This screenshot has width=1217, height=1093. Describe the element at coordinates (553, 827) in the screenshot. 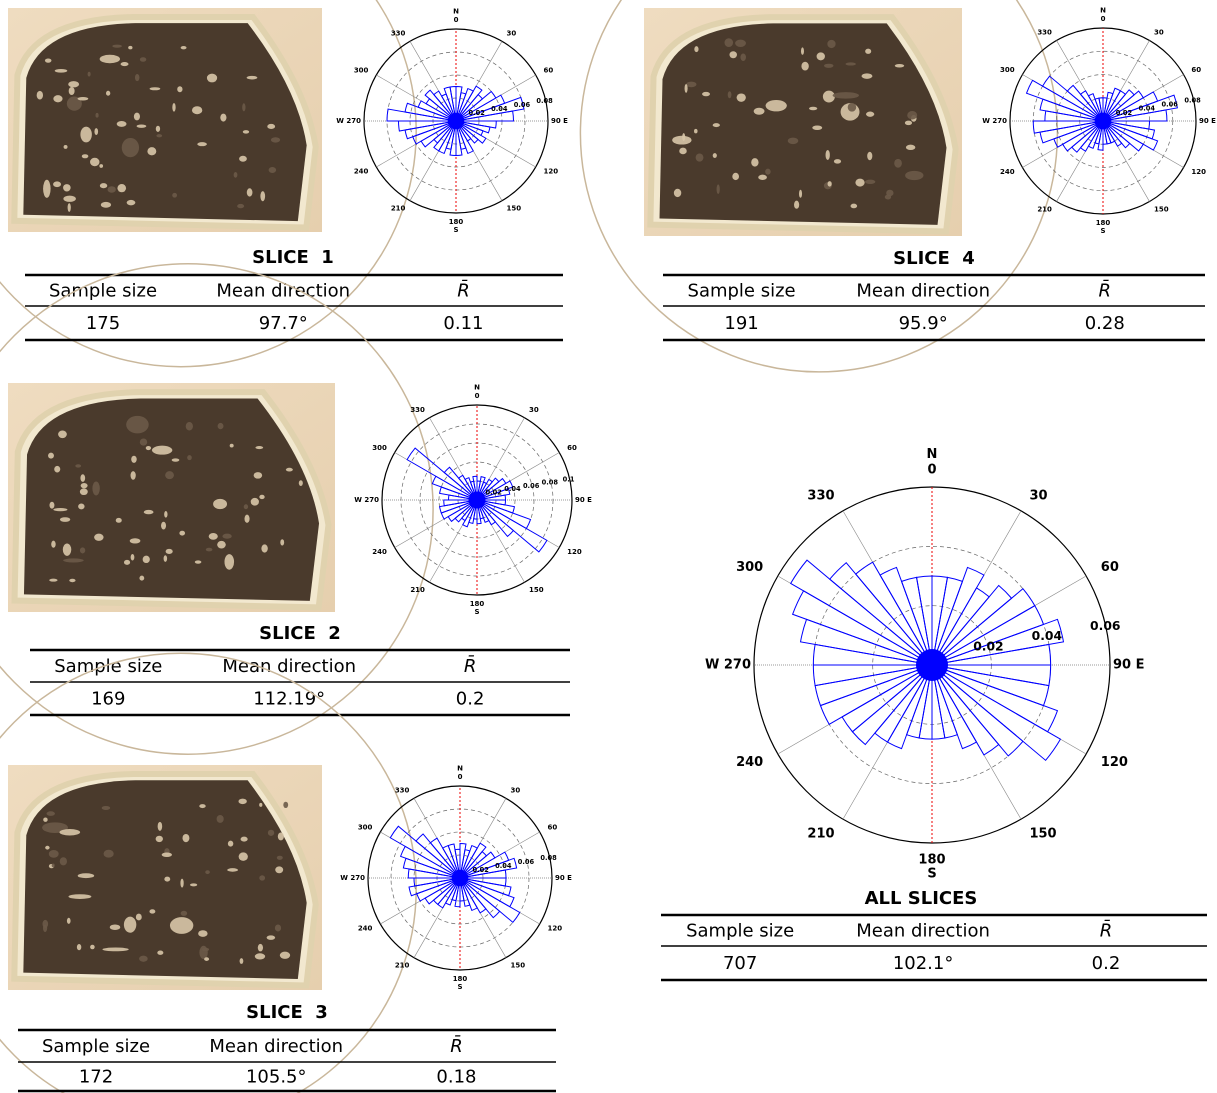

I see `angle-label: 60` at that location.